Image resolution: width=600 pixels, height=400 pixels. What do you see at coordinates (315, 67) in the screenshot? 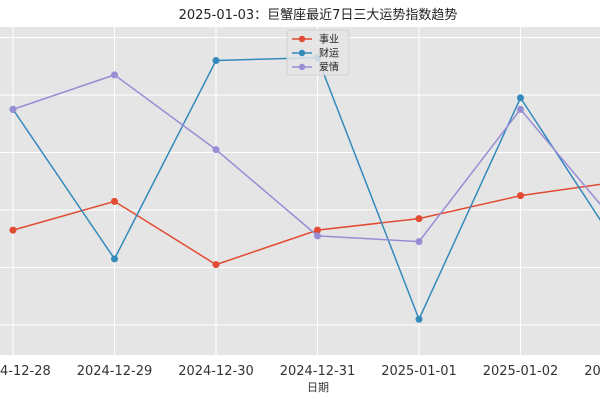
I see `legend-item: 爱情` at bounding box center [315, 67].